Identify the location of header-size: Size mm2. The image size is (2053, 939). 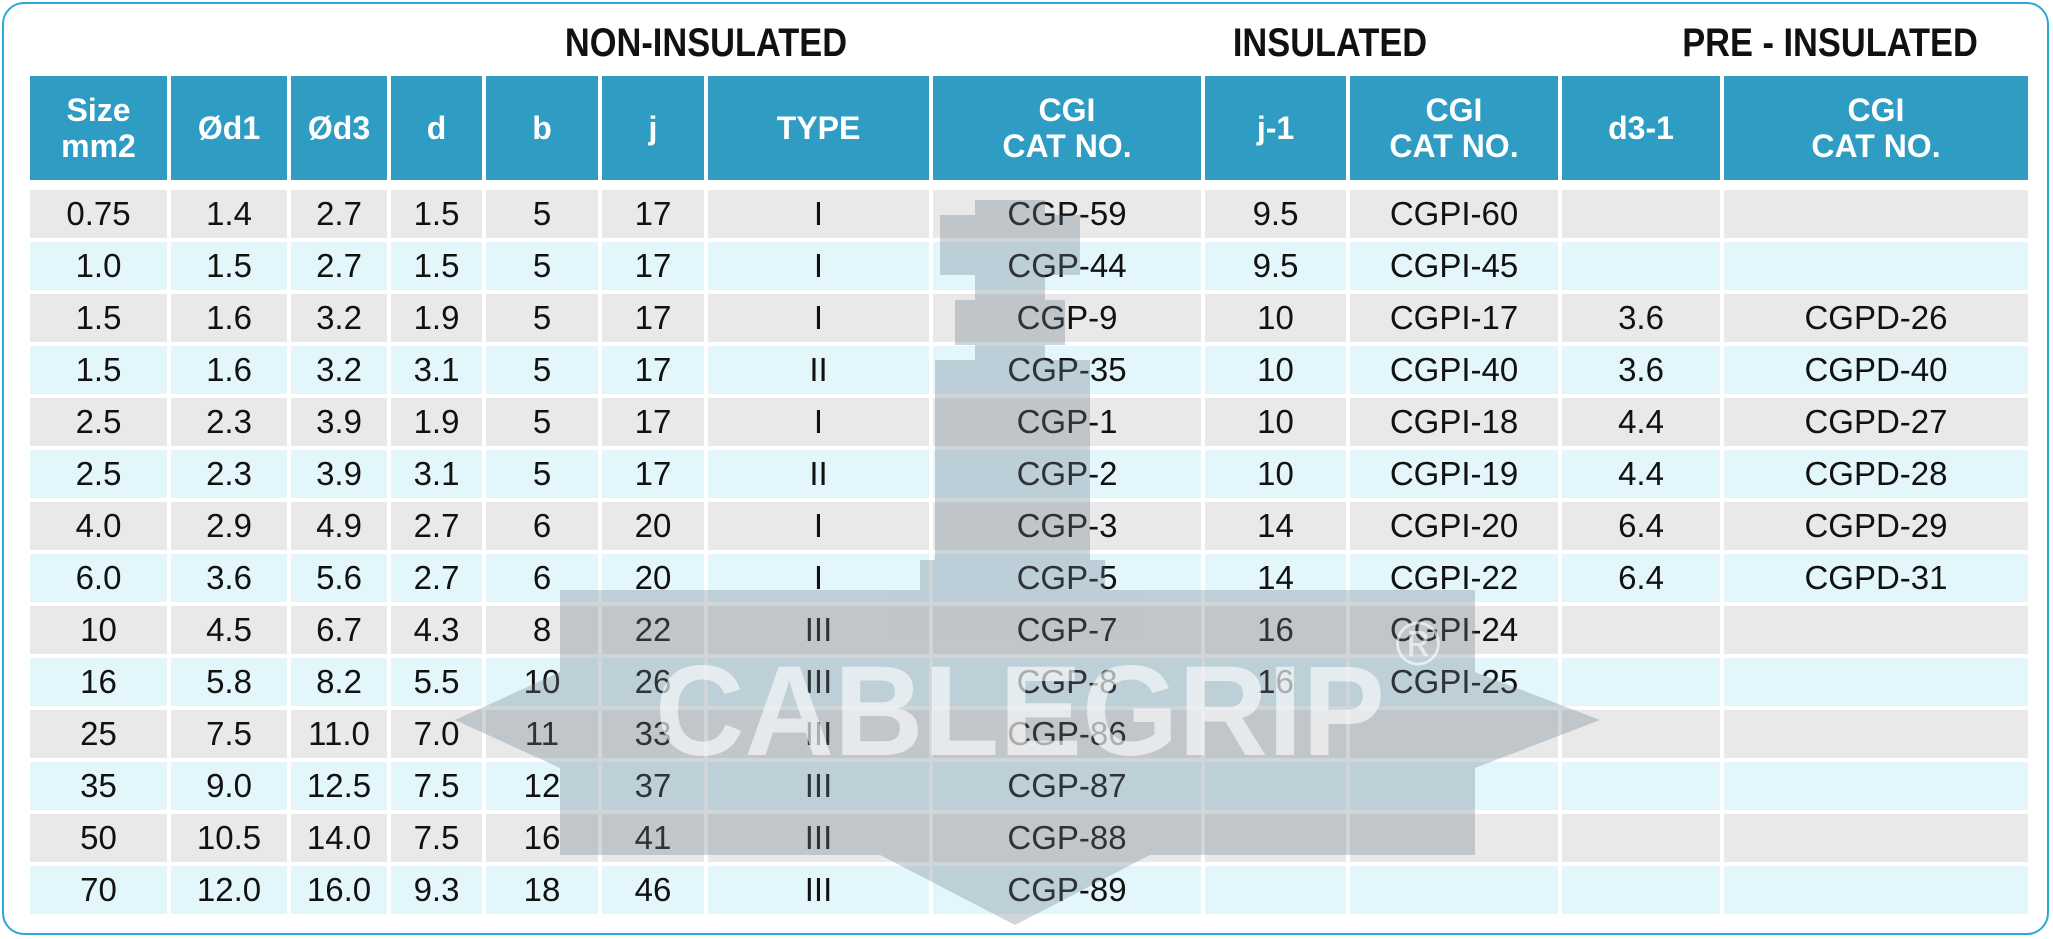
(98, 128).